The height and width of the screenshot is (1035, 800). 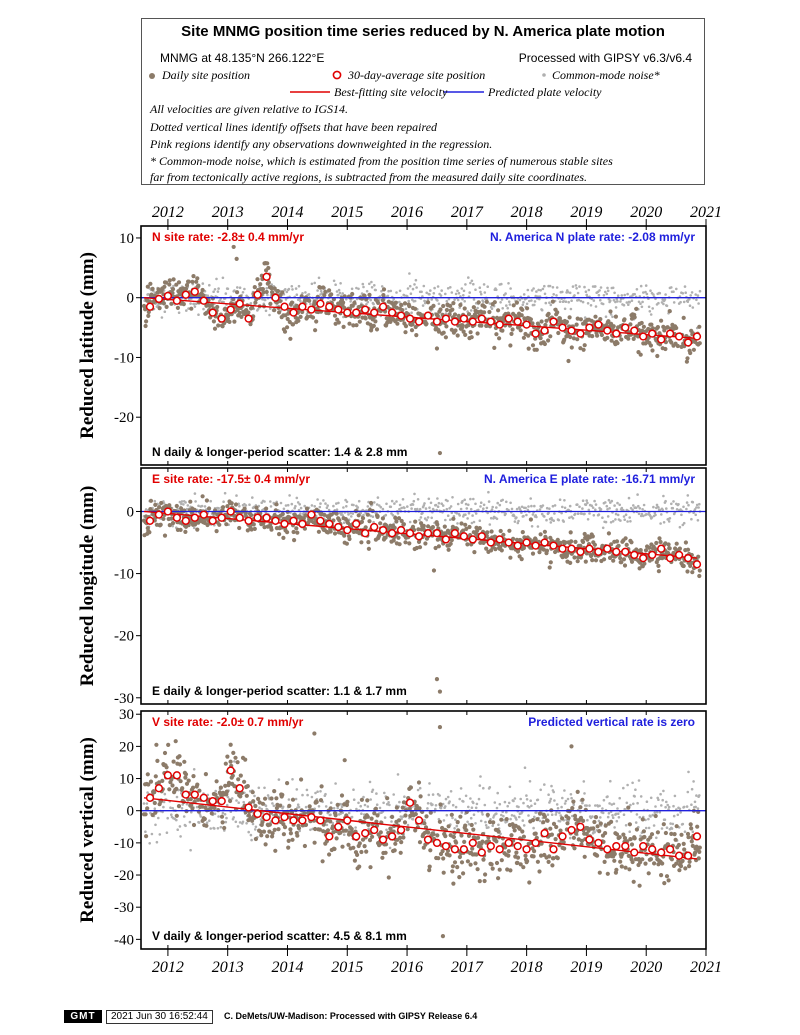 I want to click on y-tick-label: -10, so click(x=124, y=358).